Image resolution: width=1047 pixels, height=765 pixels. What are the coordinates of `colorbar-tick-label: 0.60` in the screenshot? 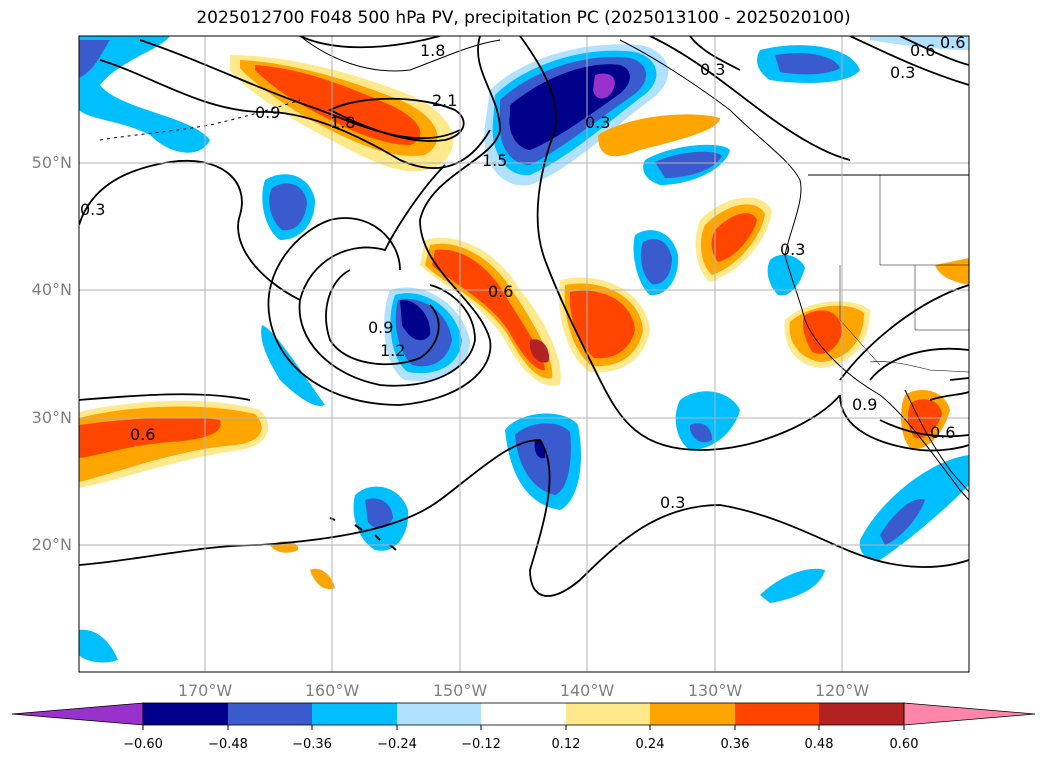 It's located at (904, 744).